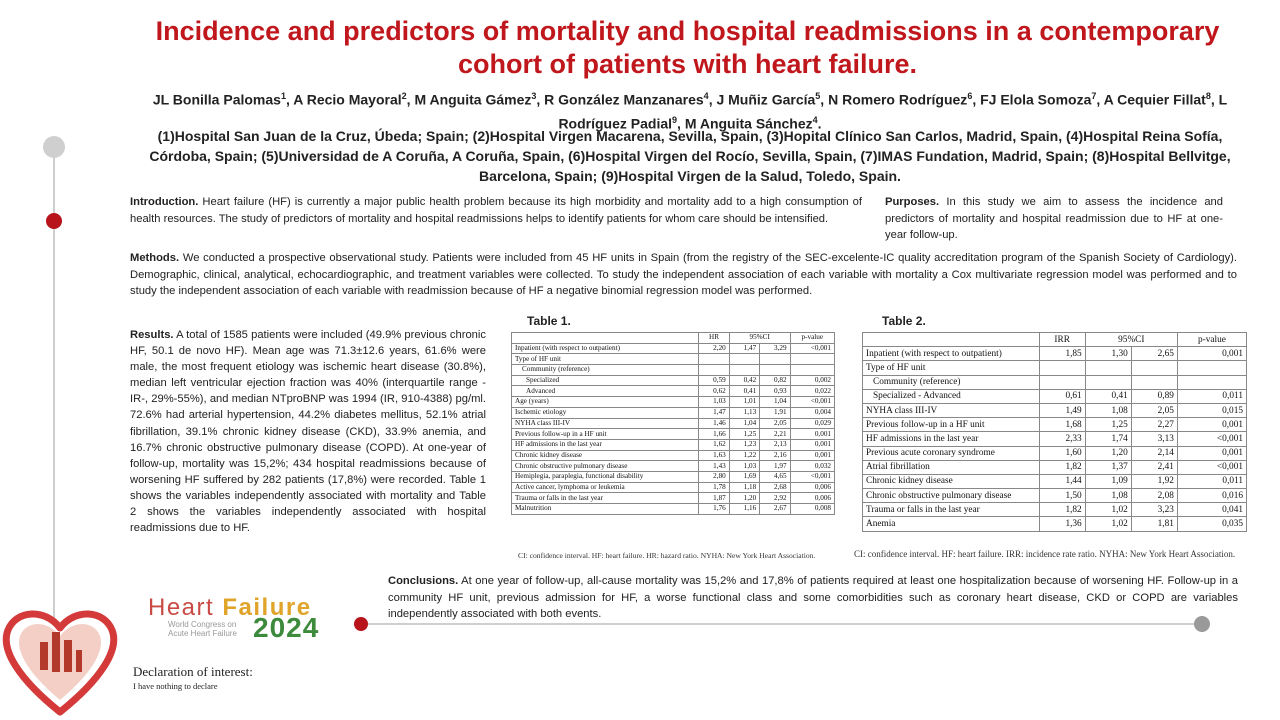  I want to click on table2-cell-pvalue: 0,041, so click(1212, 510).